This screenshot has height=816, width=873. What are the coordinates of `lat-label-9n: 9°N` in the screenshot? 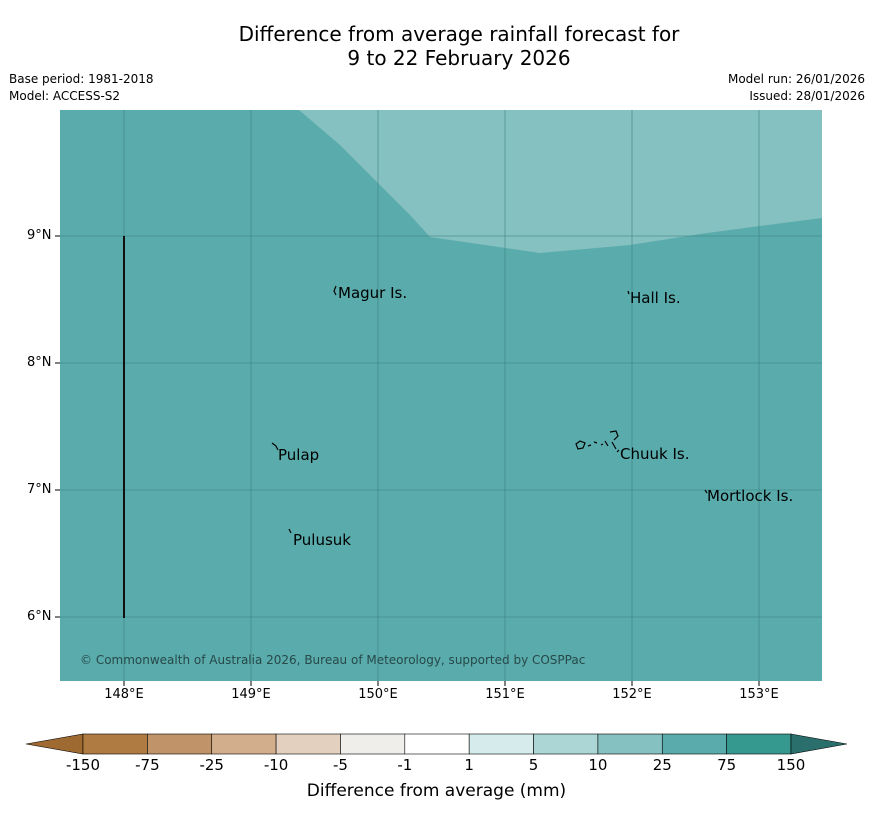 It's located at (39, 235).